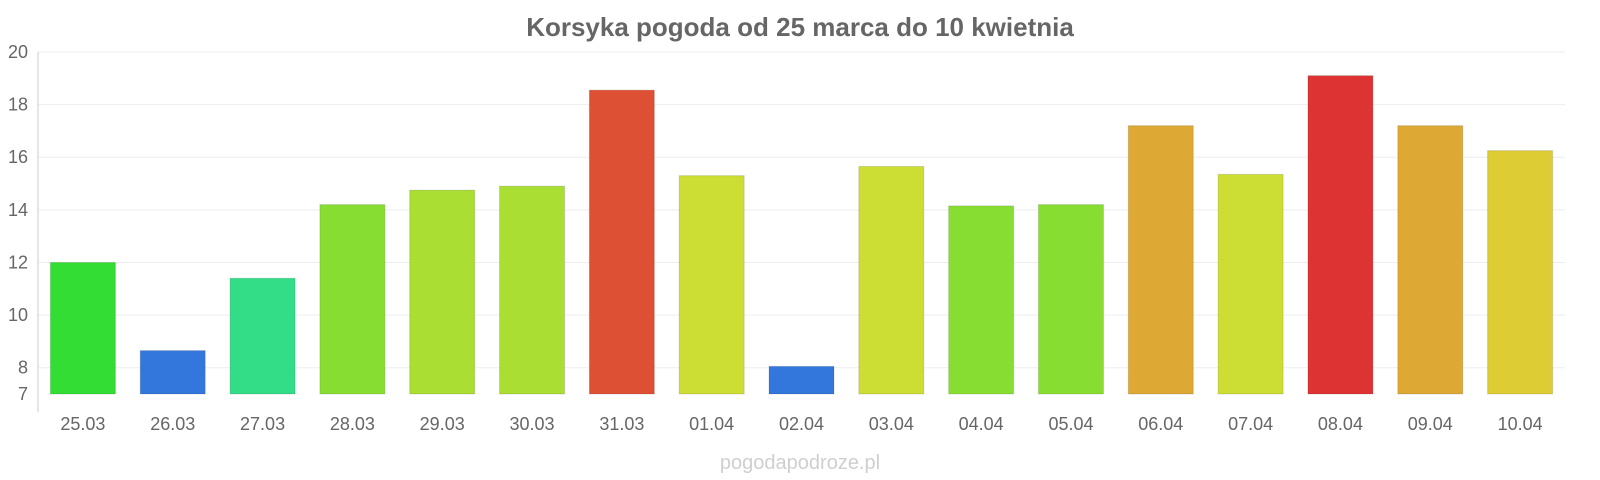 This screenshot has height=480, width=1600. I want to click on y-tick-label: 8, so click(23, 368).